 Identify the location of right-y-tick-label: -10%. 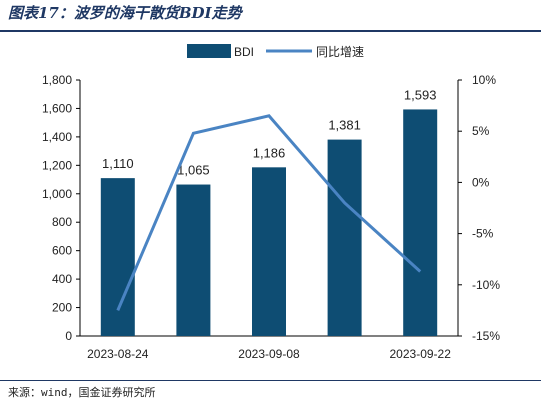
(486, 285).